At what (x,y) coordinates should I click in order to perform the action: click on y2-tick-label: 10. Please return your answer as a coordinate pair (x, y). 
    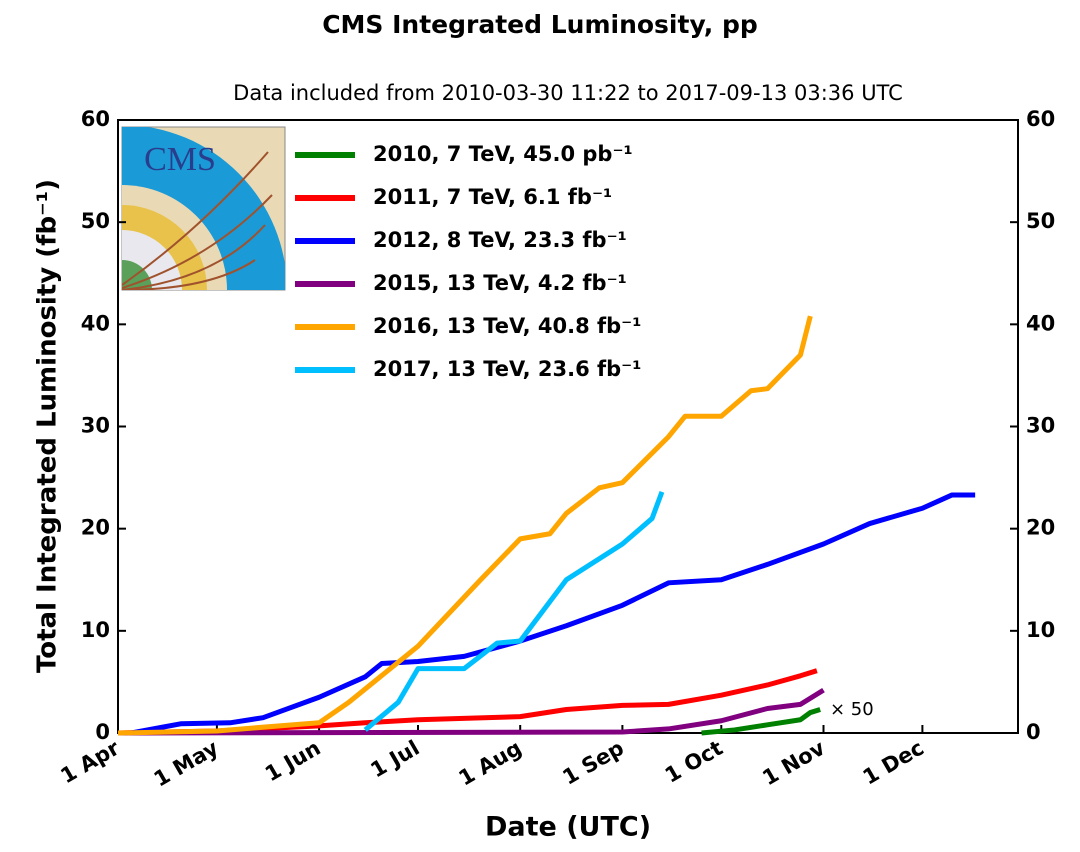
    Looking at the image, I should click on (1040, 630).